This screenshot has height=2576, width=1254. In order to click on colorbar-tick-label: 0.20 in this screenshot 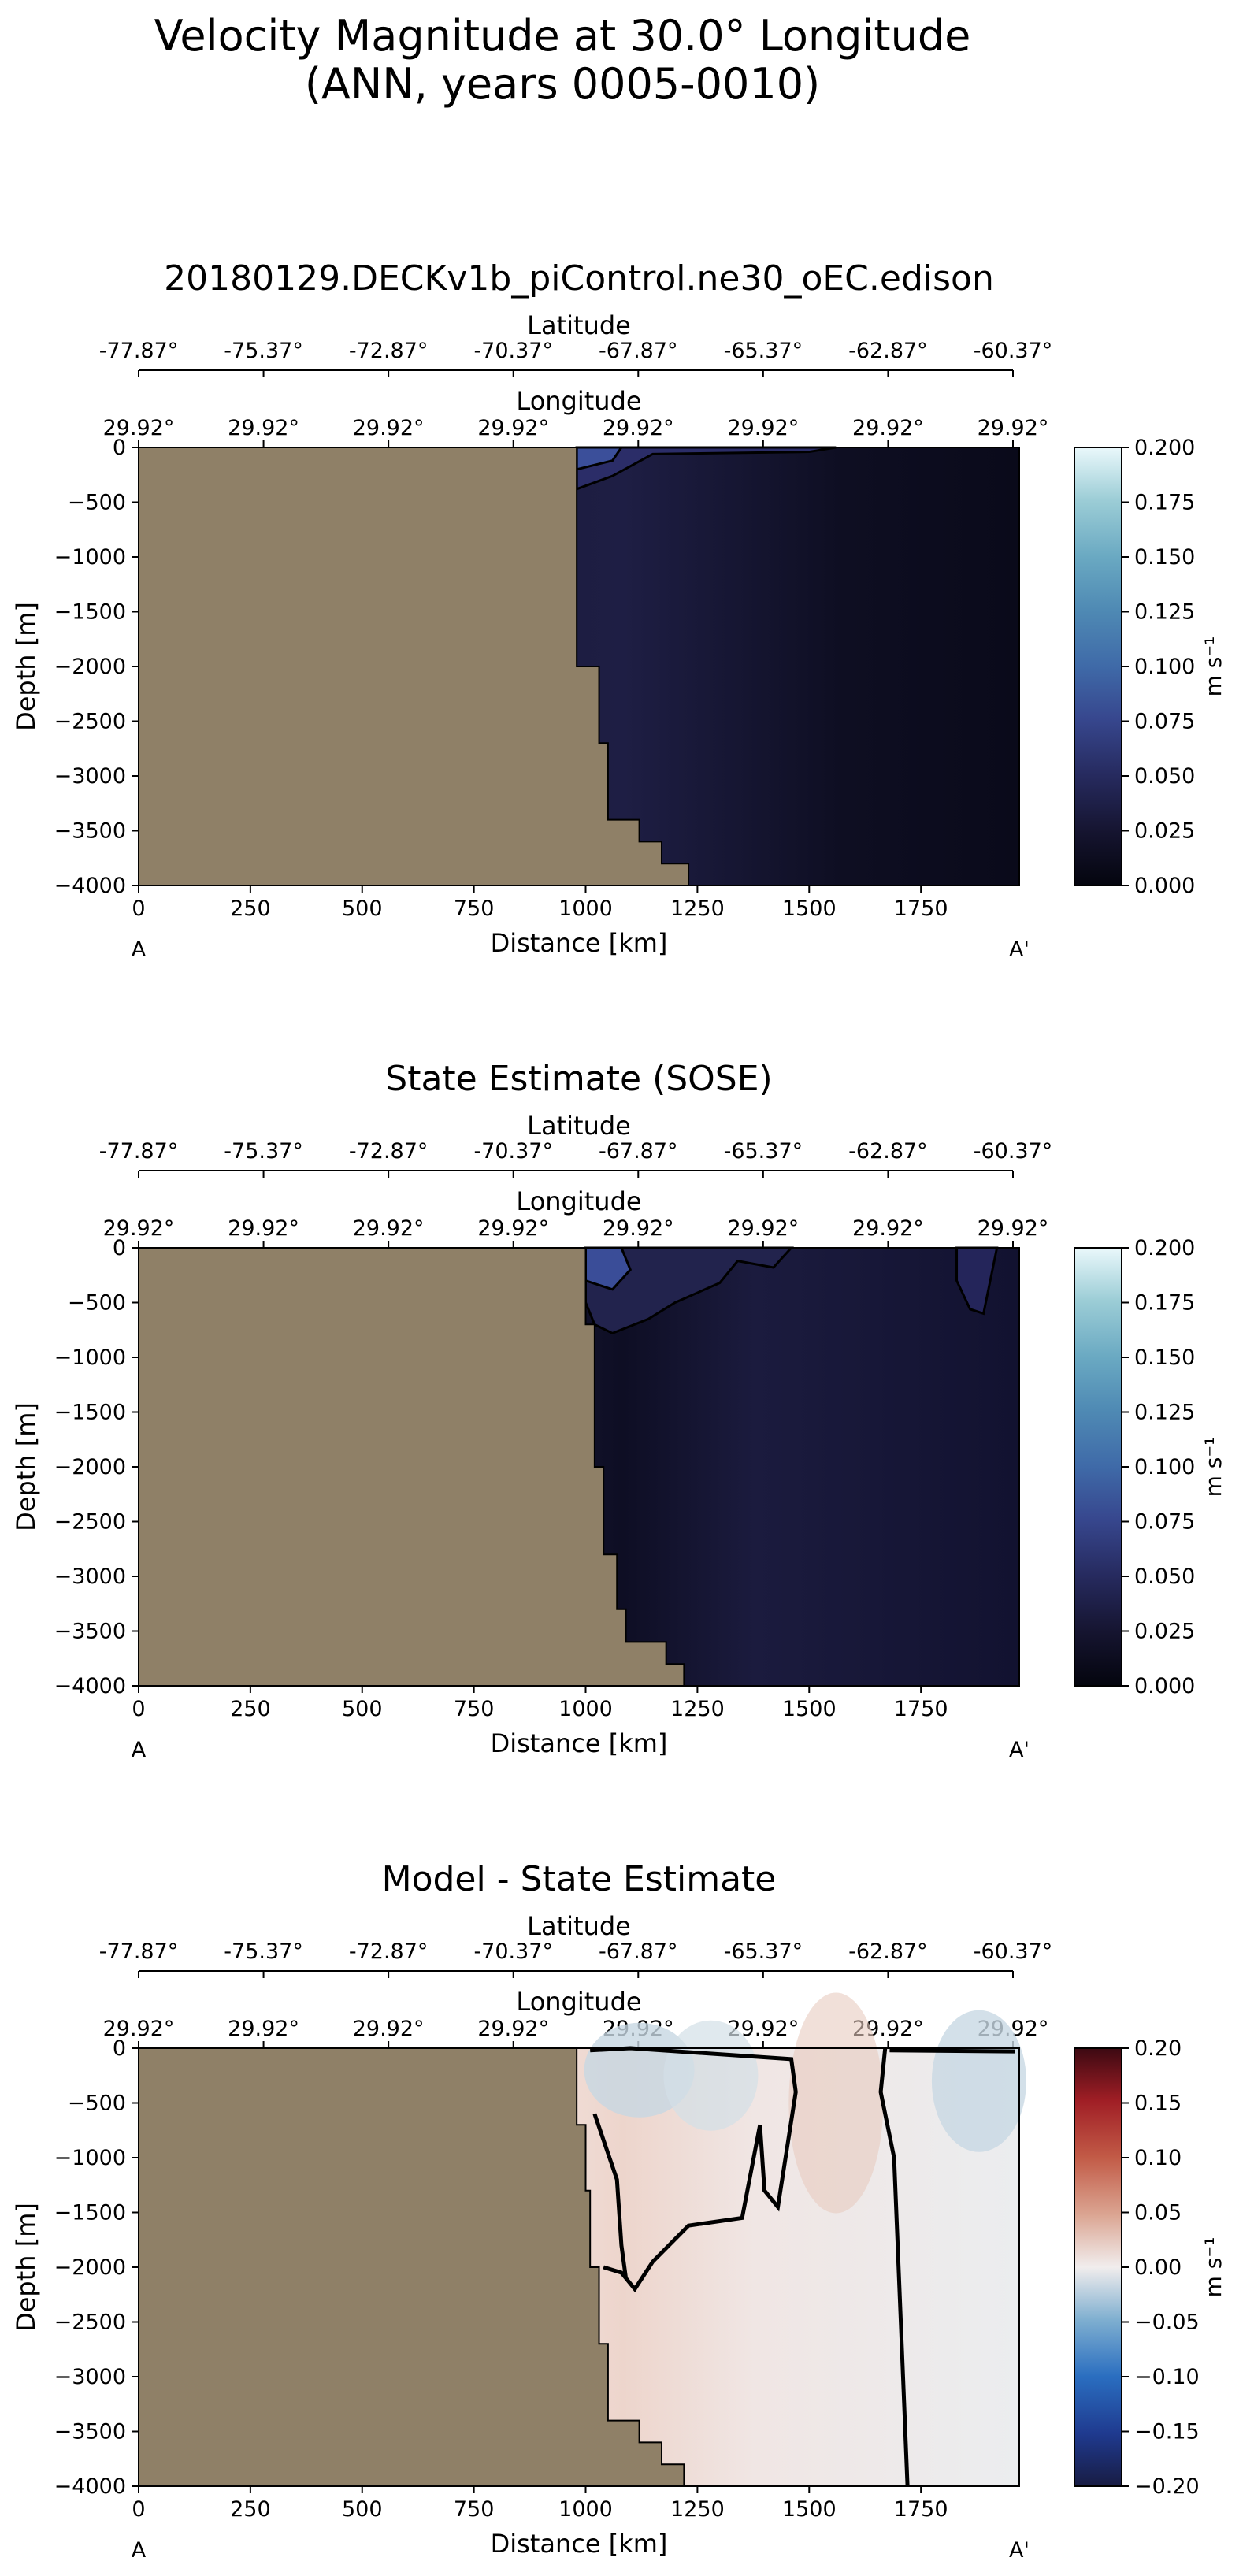, I will do `click(1158, 2048)`.